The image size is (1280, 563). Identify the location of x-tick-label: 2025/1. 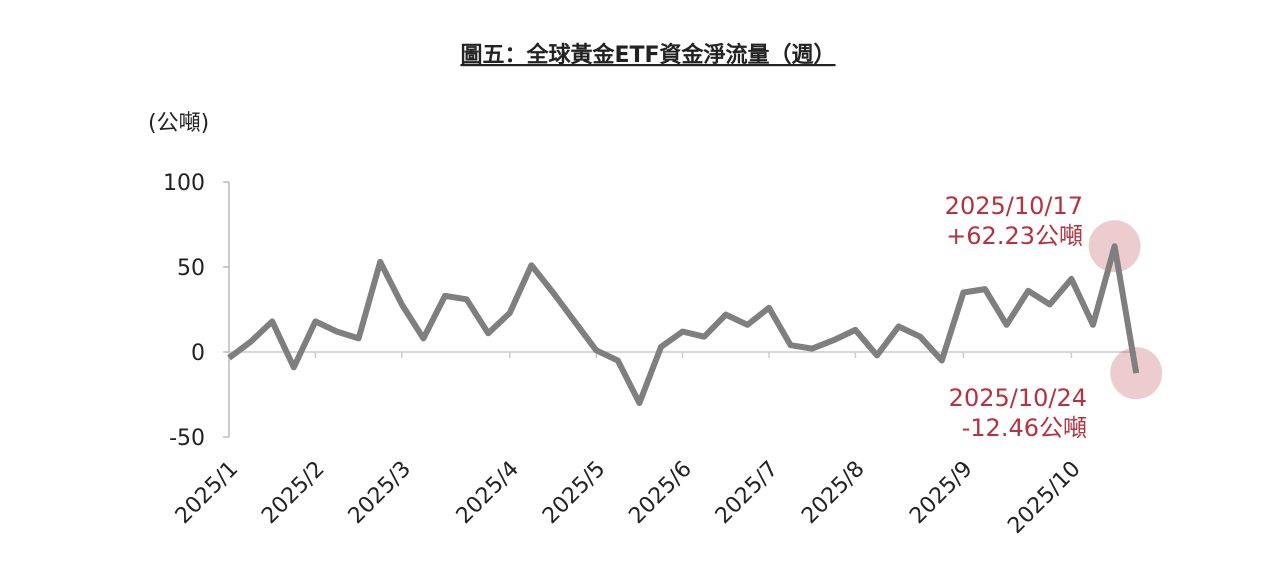
(207, 493).